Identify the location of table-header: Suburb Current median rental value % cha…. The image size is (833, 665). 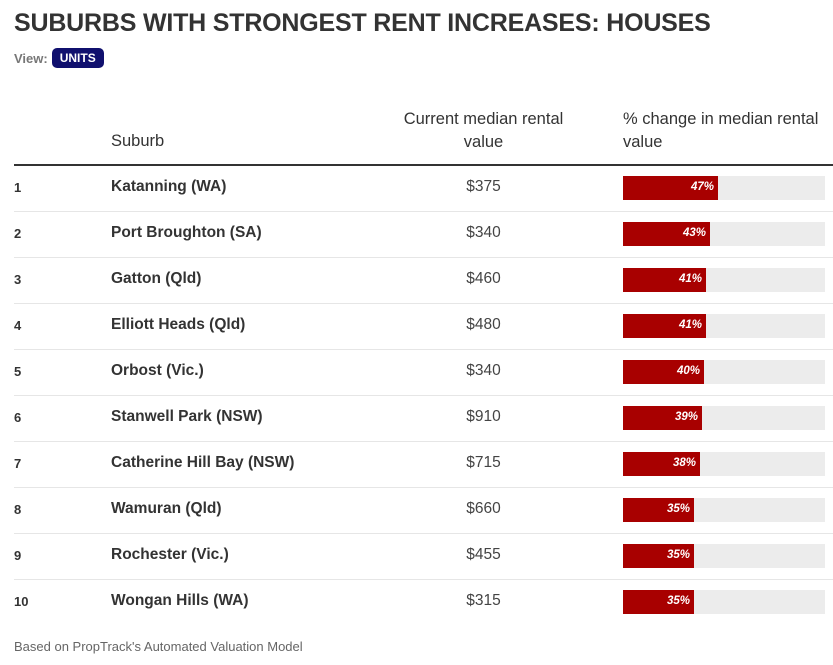
(423, 137).